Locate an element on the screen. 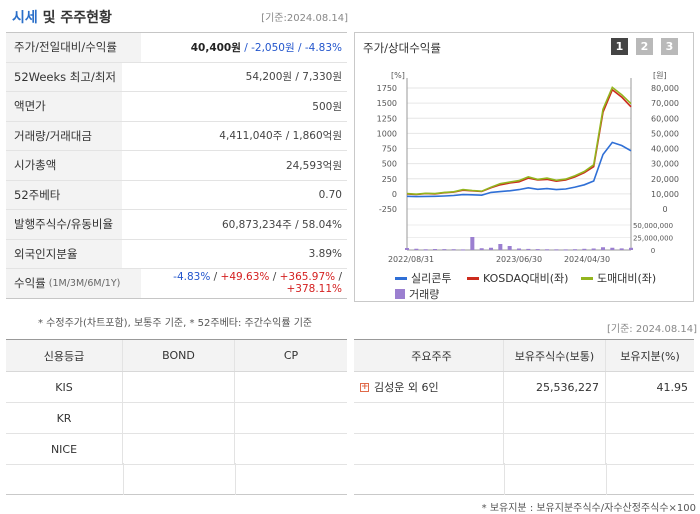 Image resolution: width=700 pixels, height=514 pixels. table-row: KIS is located at coordinates (176, 387).